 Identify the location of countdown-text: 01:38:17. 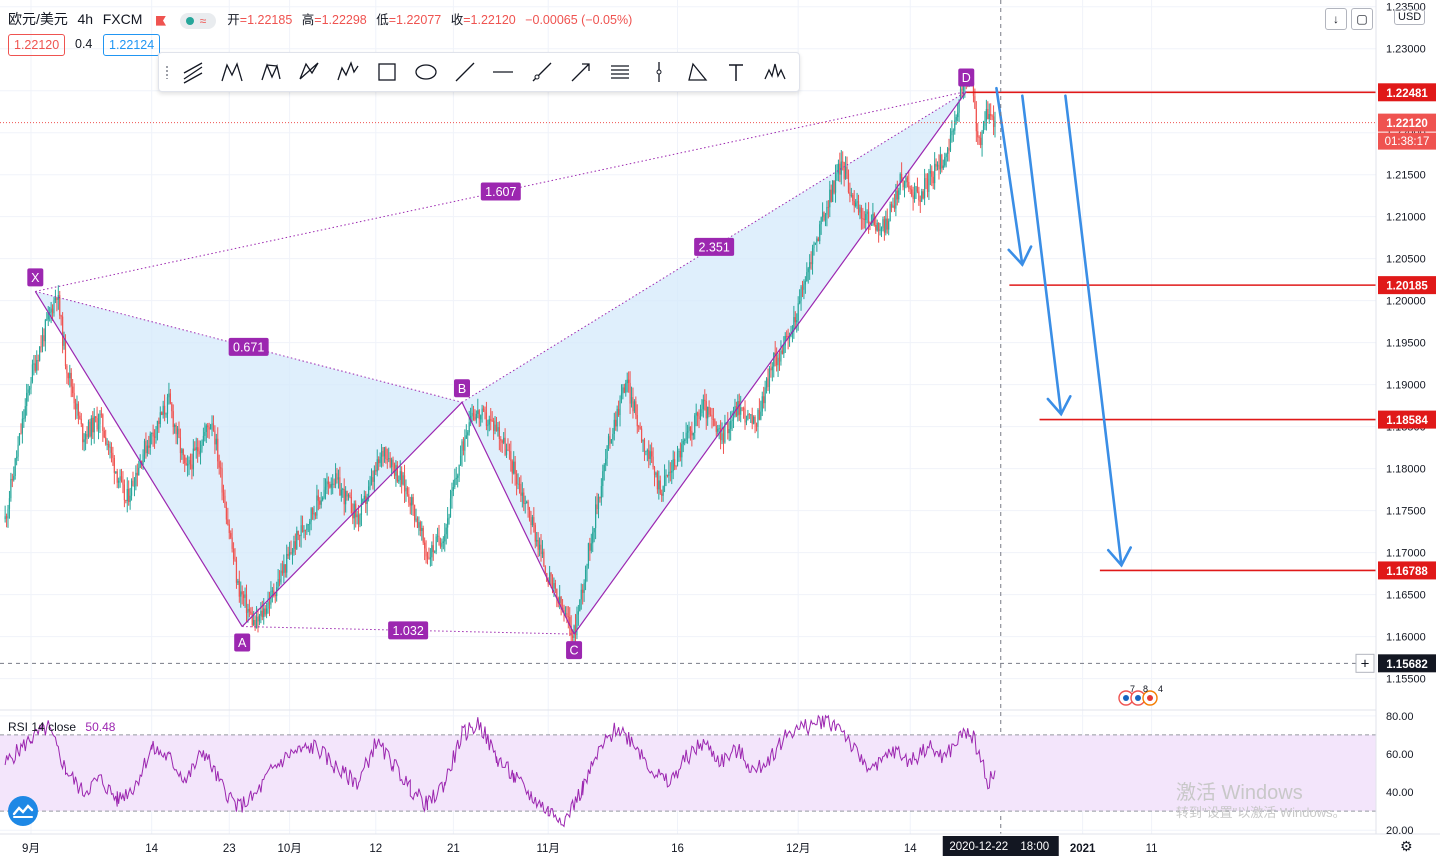
(1407, 142).